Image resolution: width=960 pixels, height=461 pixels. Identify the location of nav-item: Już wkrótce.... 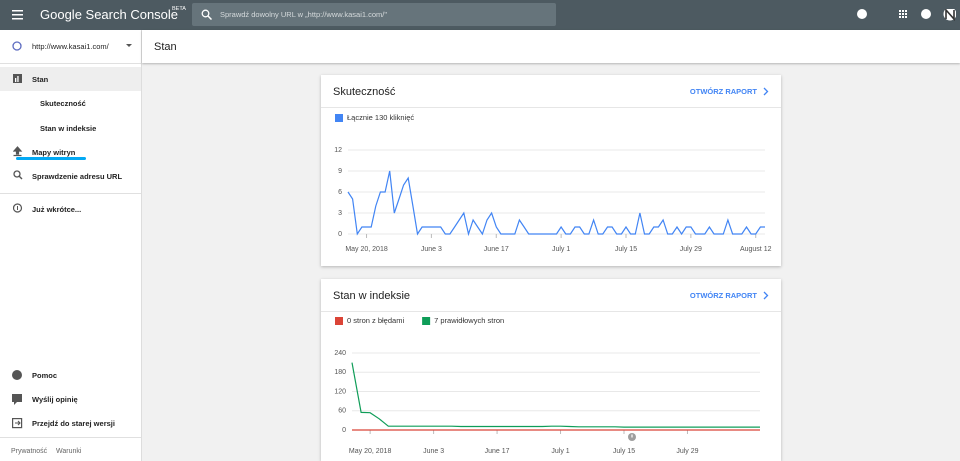
(57, 209).